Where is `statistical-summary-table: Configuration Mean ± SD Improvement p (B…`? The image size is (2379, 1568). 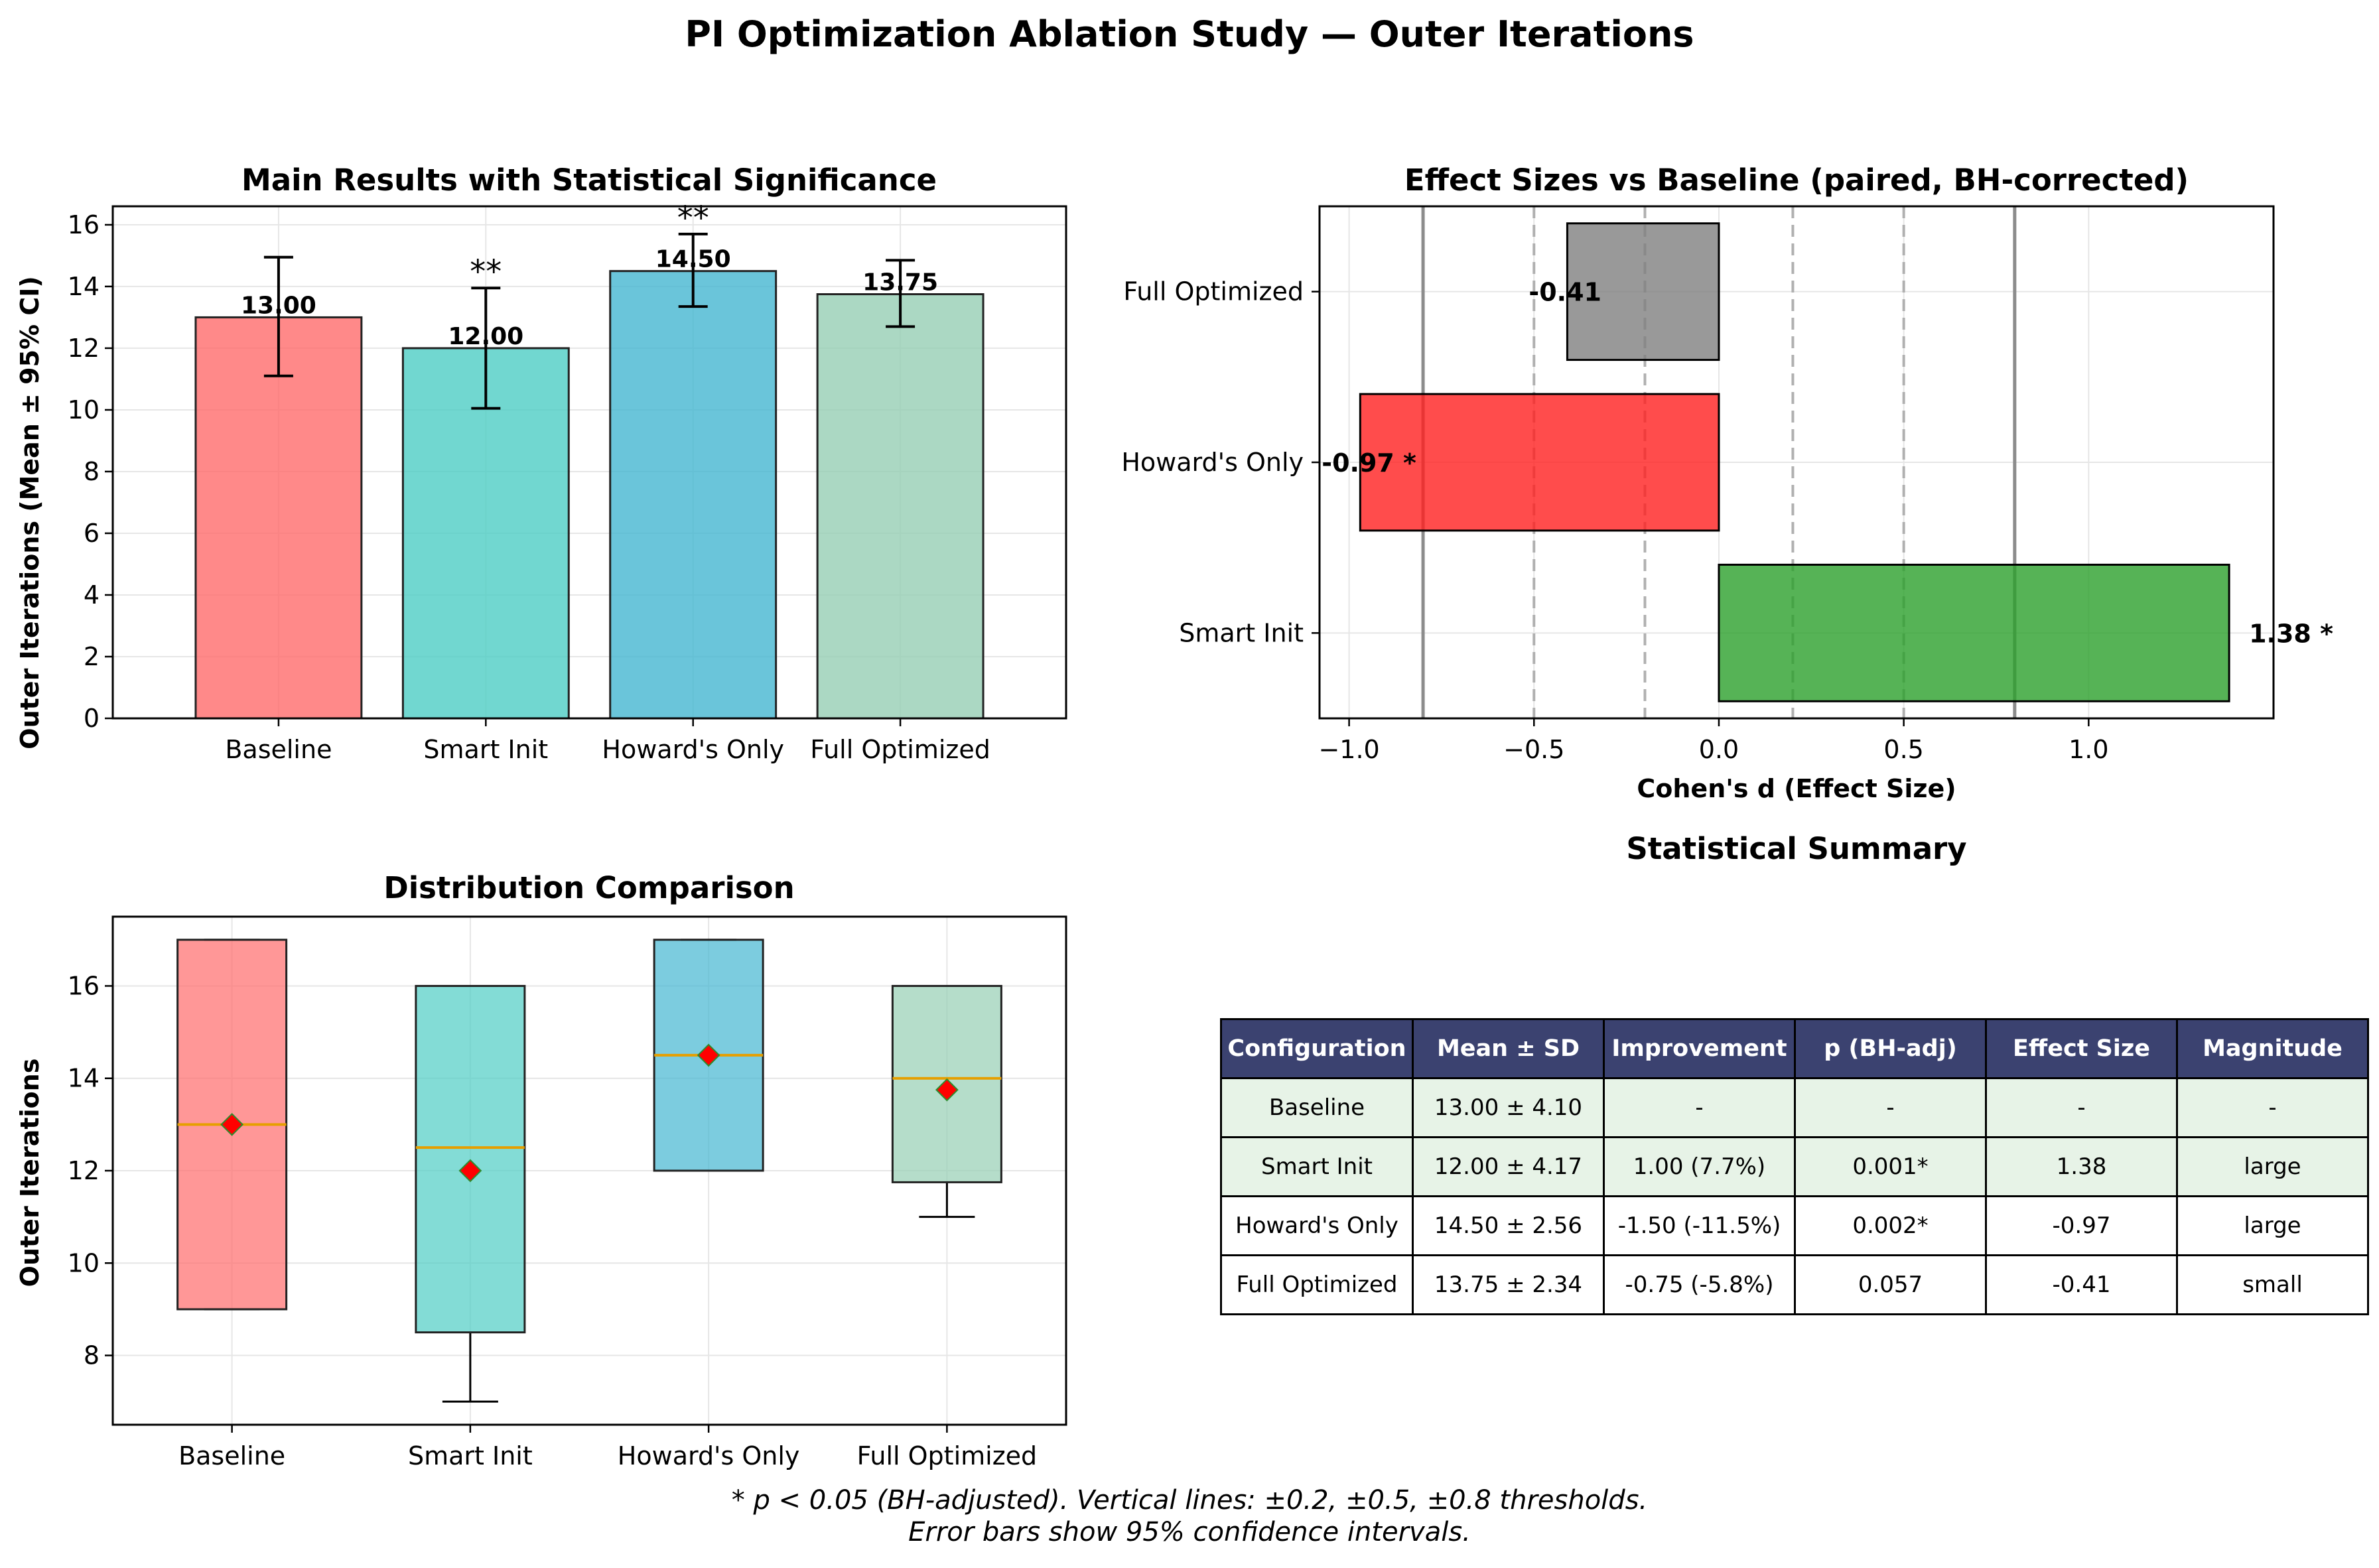 statistical-summary-table: Configuration Mean ± SD Improvement p (B… is located at coordinates (1794, 1167).